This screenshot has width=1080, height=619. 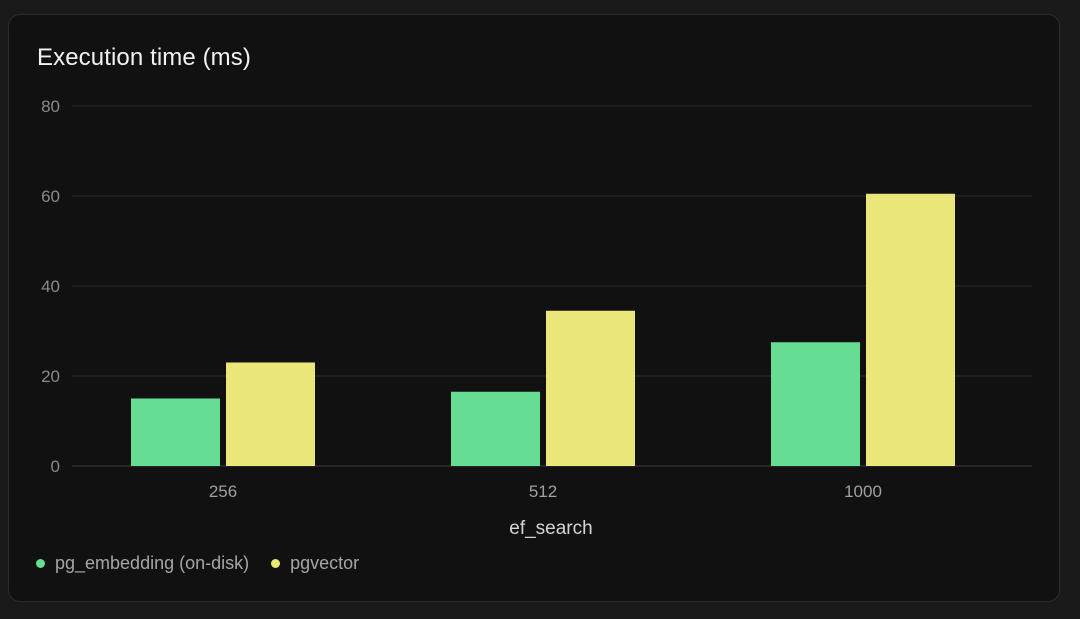 I want to click on legend-label-pgvector: pgvector, so click(x=325, y=563).